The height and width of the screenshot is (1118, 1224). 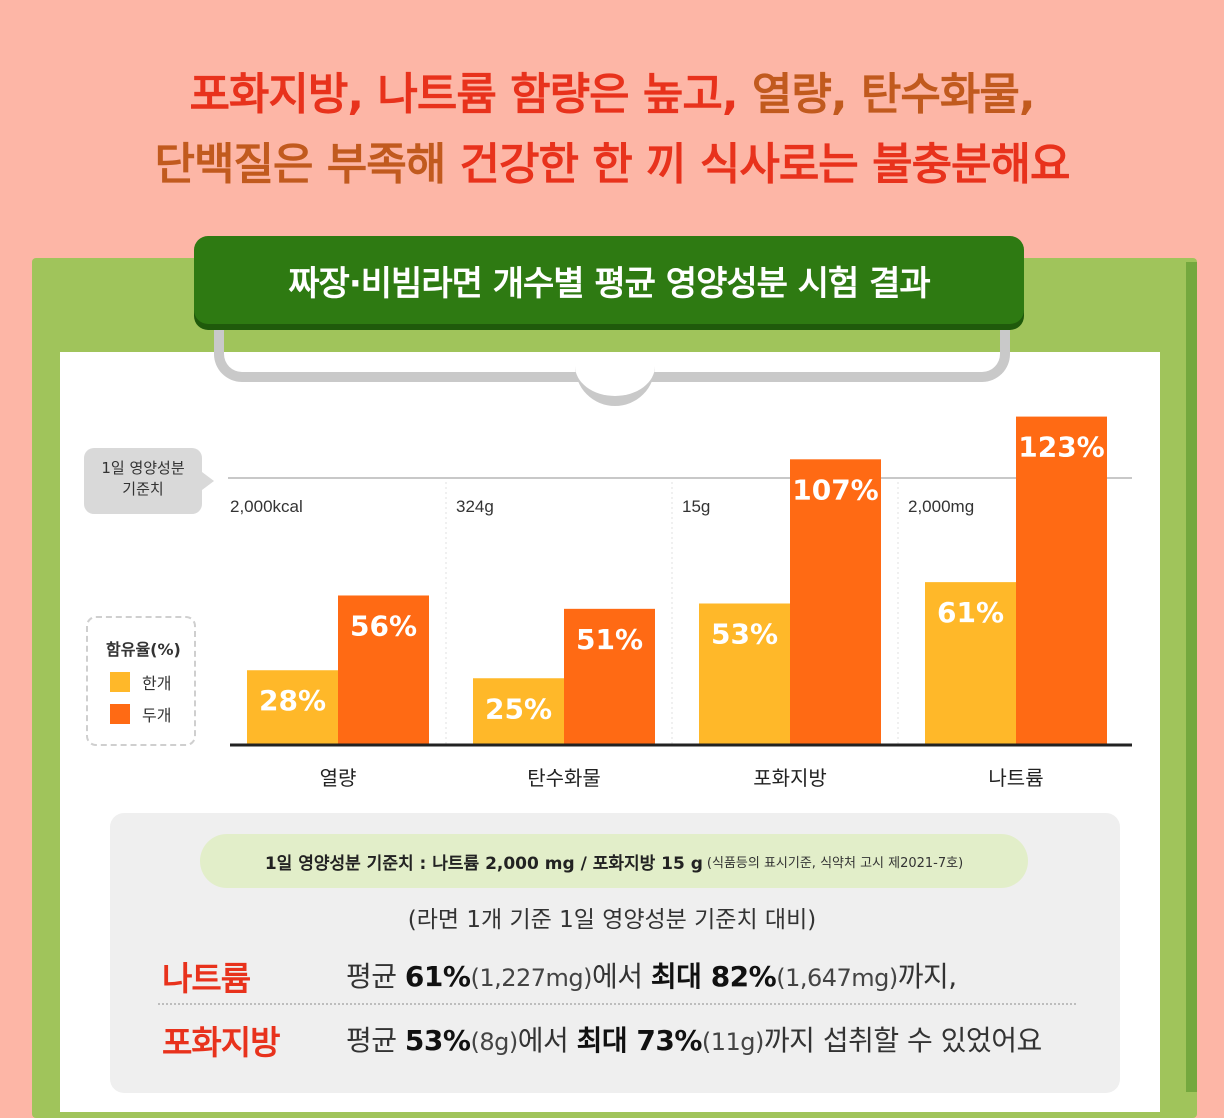 What do you see at coordinates (1191, 677) in the screenshot?
I see `clipboard-board-edge` at bounding box center [1191, 677].